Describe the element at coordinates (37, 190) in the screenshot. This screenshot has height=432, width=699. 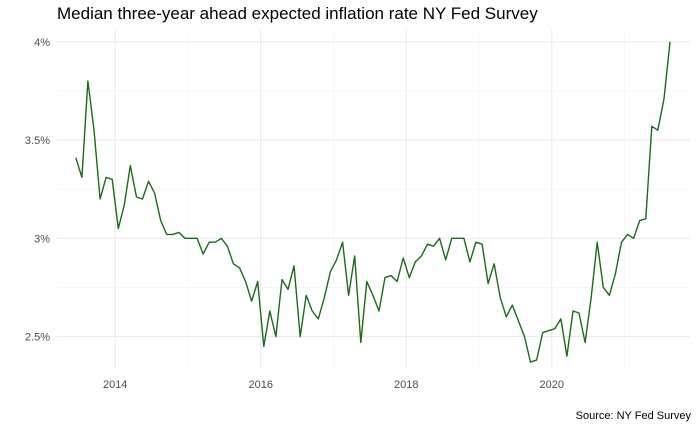
I see `y-axis-tick-labels: 2.5% 3% 3.5% 4%` at that location.